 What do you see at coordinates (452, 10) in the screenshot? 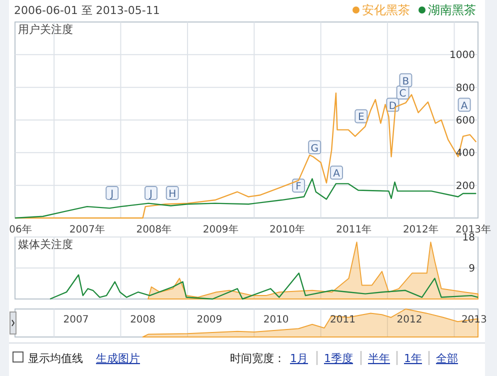
I see `legend-label: 湖南黑茶` at bounding box center [452, 10].